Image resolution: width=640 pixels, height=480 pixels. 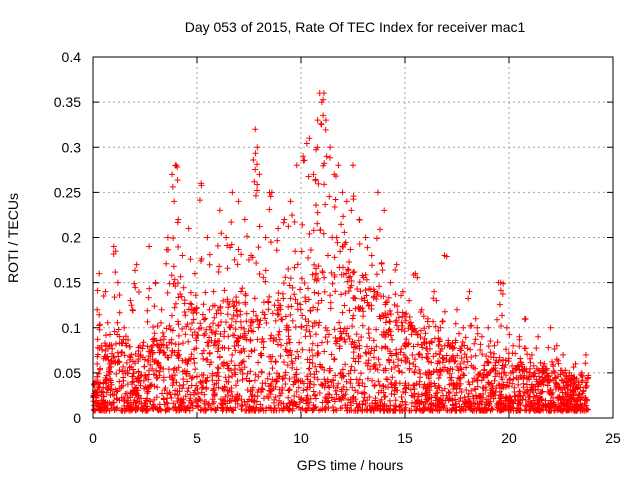 What do you see at coordinates (72, 328) in the screenshot?
I see `y-tick-label: 0.1` at bounding box center [72, 328].